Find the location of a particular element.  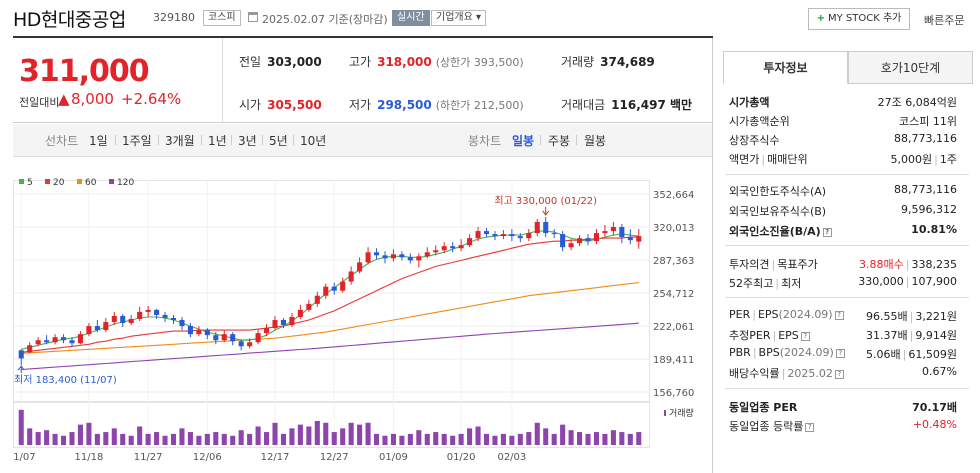

legend-swatch is located at coordinates (79, 181).